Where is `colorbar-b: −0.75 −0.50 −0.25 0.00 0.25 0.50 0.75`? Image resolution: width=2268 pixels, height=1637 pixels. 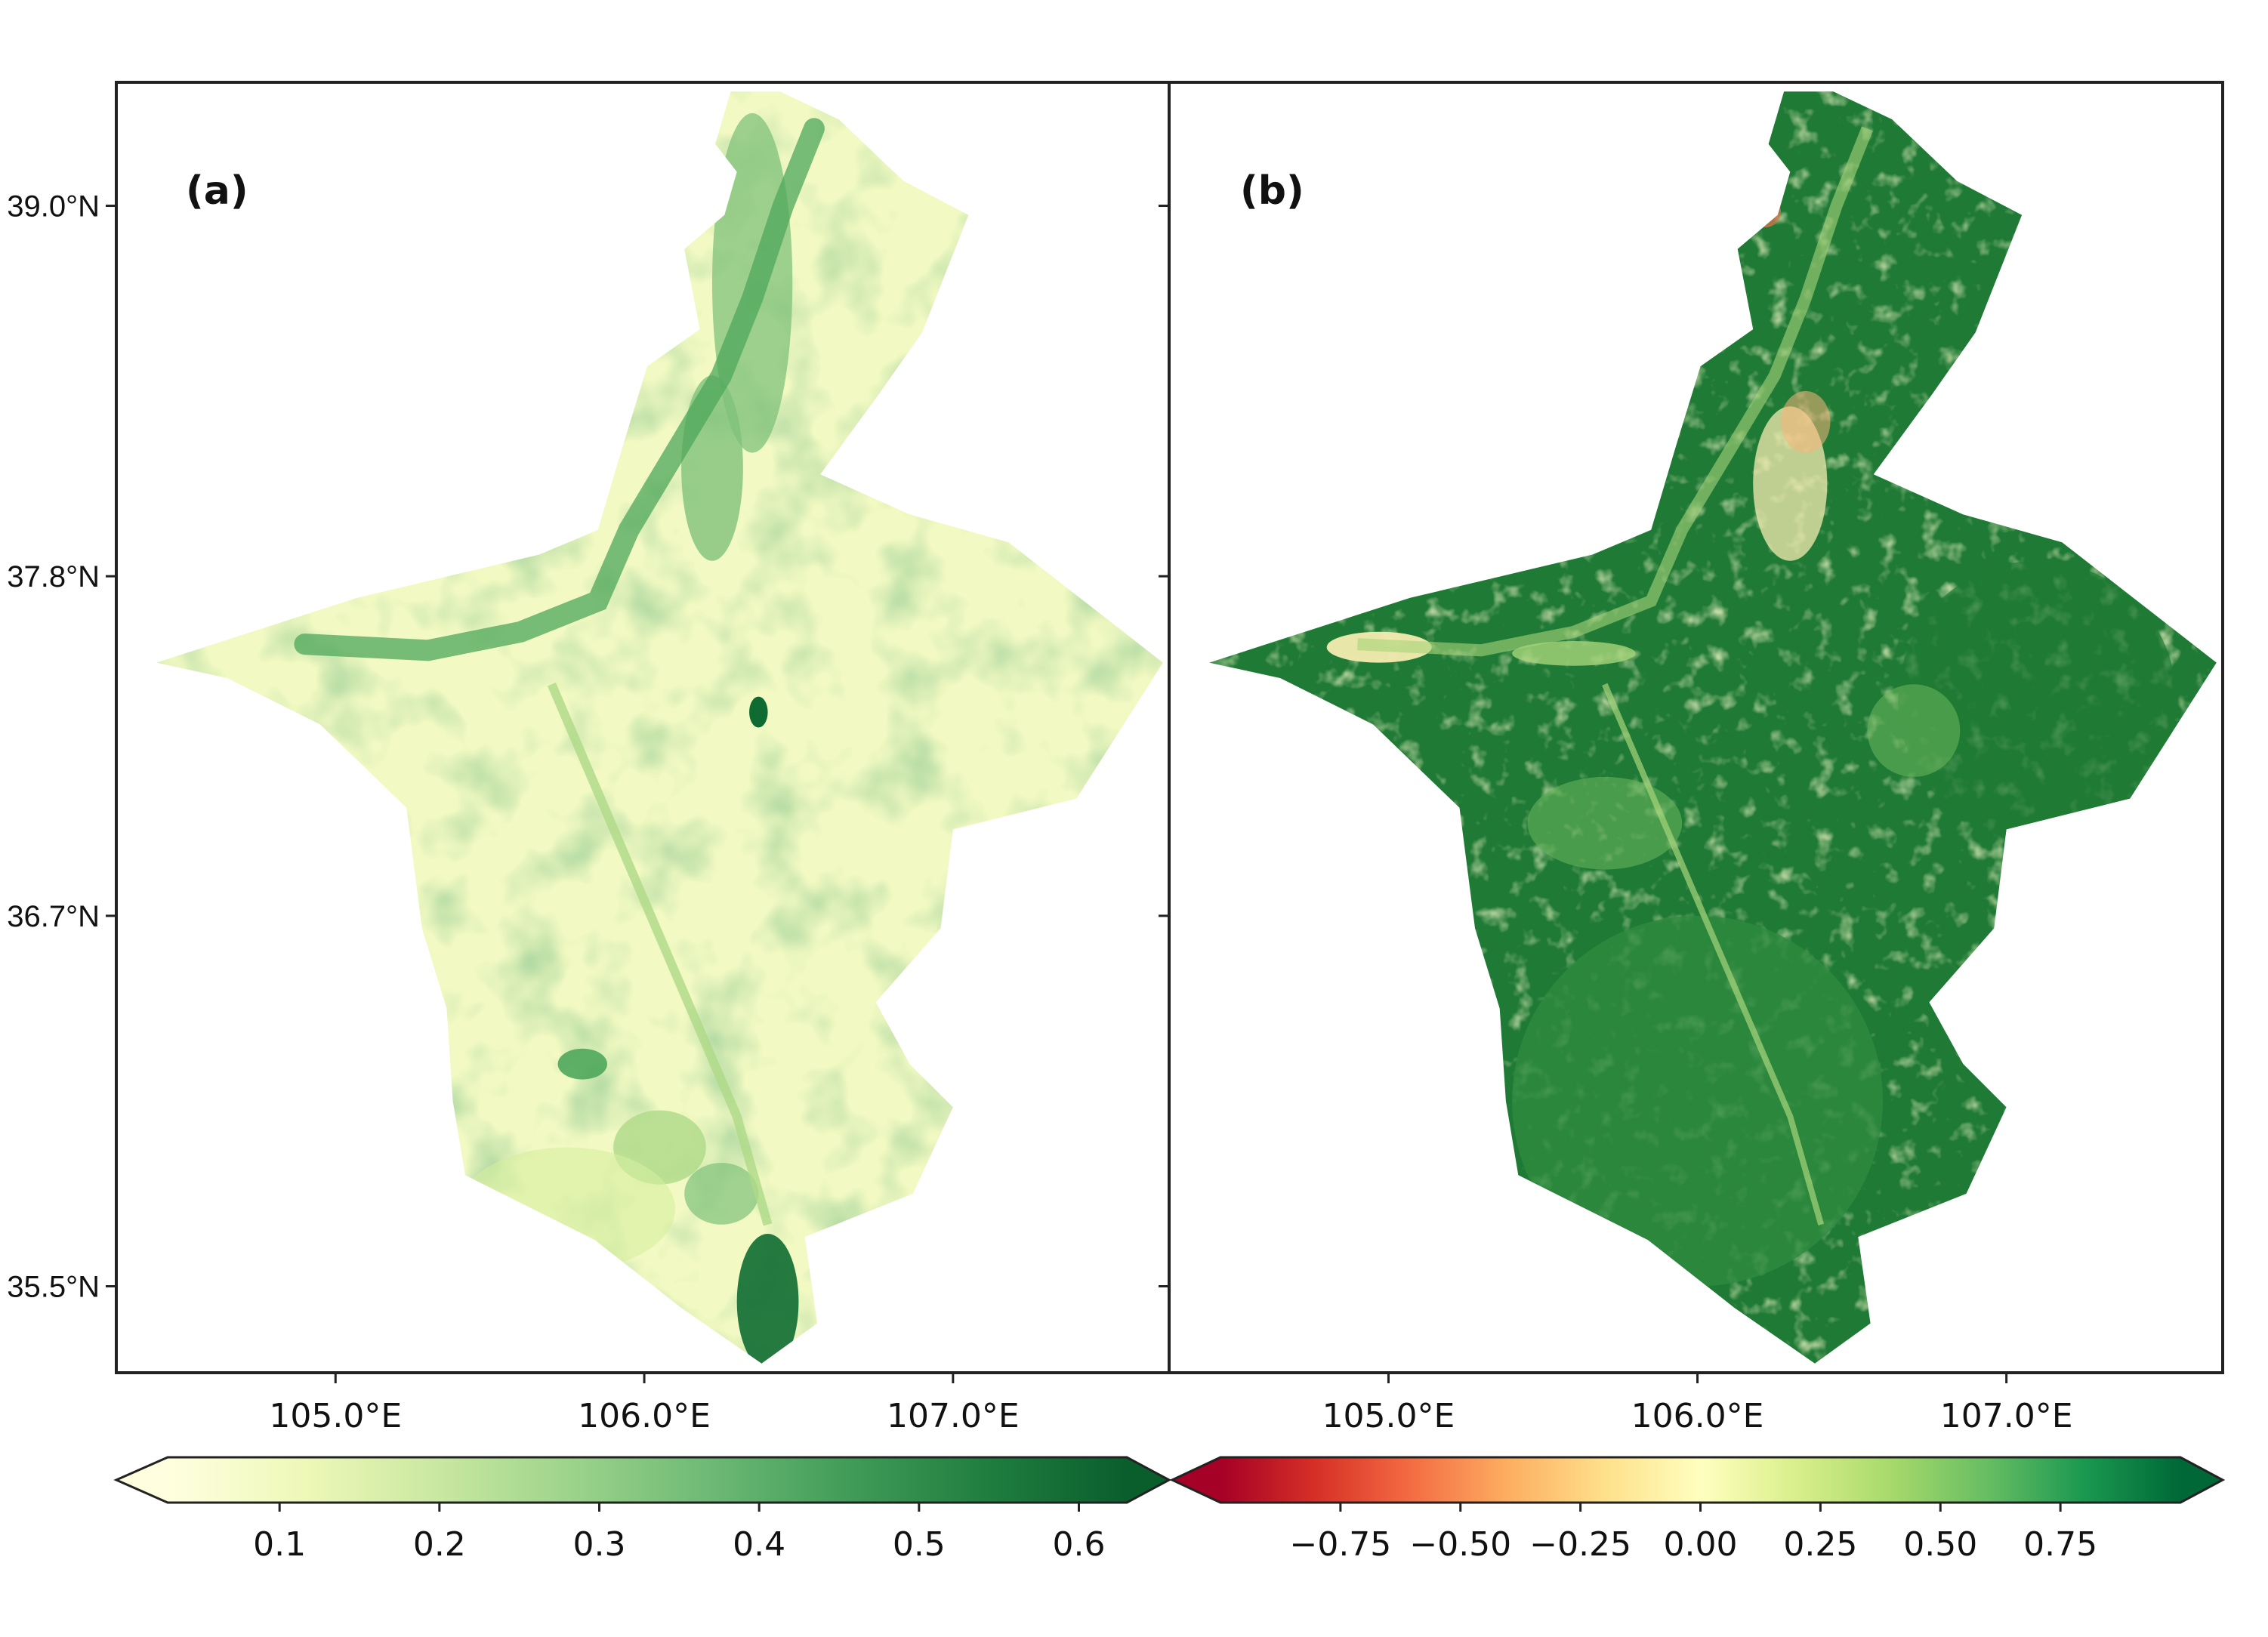 colorbar-b: −0.75 −0.50 −0.25 0.00 0.25 0.50 0.75 is located at coordinates (1697, 1510).